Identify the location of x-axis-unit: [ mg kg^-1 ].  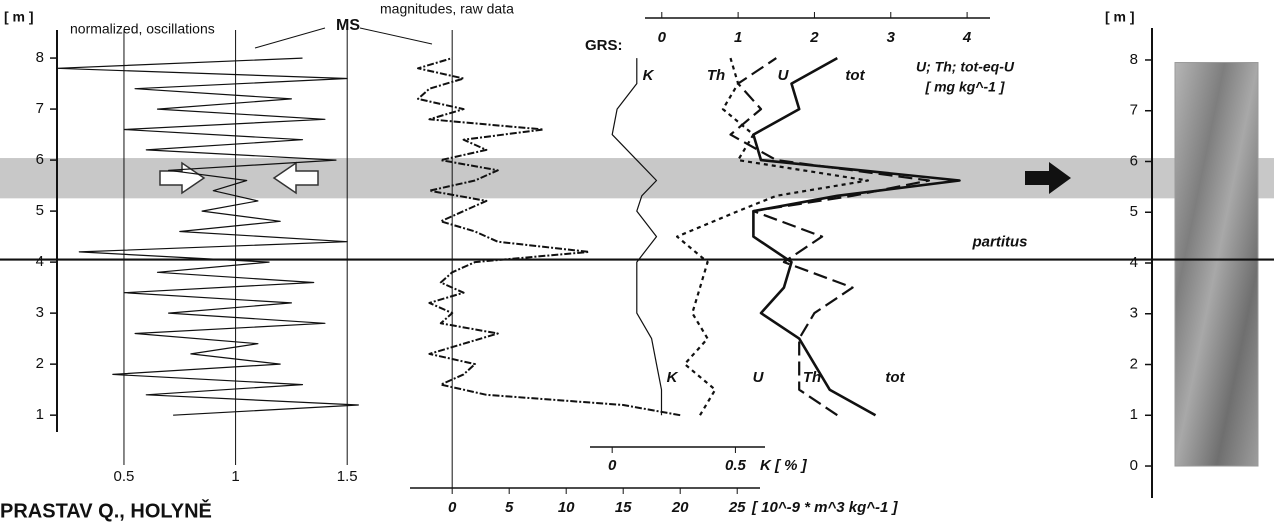
(965, 87).